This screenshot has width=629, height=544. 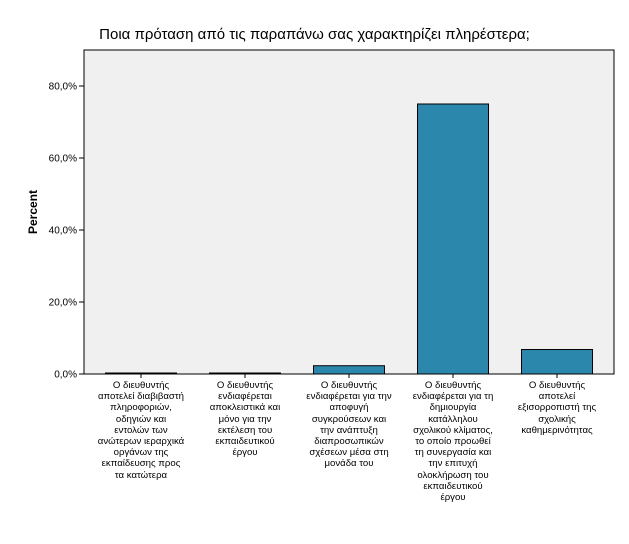 What do you see at coordinates (65, 375) in the screenshot?
I see `y-tick-label-1: 0,0%` at bounding box center [65, 375].